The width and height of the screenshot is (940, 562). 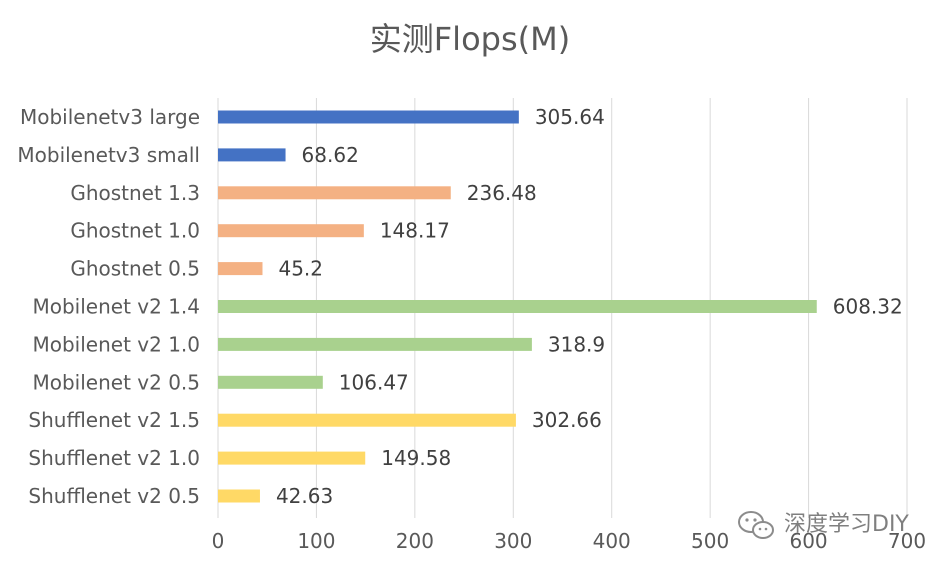 What do you see at coordinates (756, 525) in the screenshot?
I see `wechat-icon` at bounding box center [756, 525].